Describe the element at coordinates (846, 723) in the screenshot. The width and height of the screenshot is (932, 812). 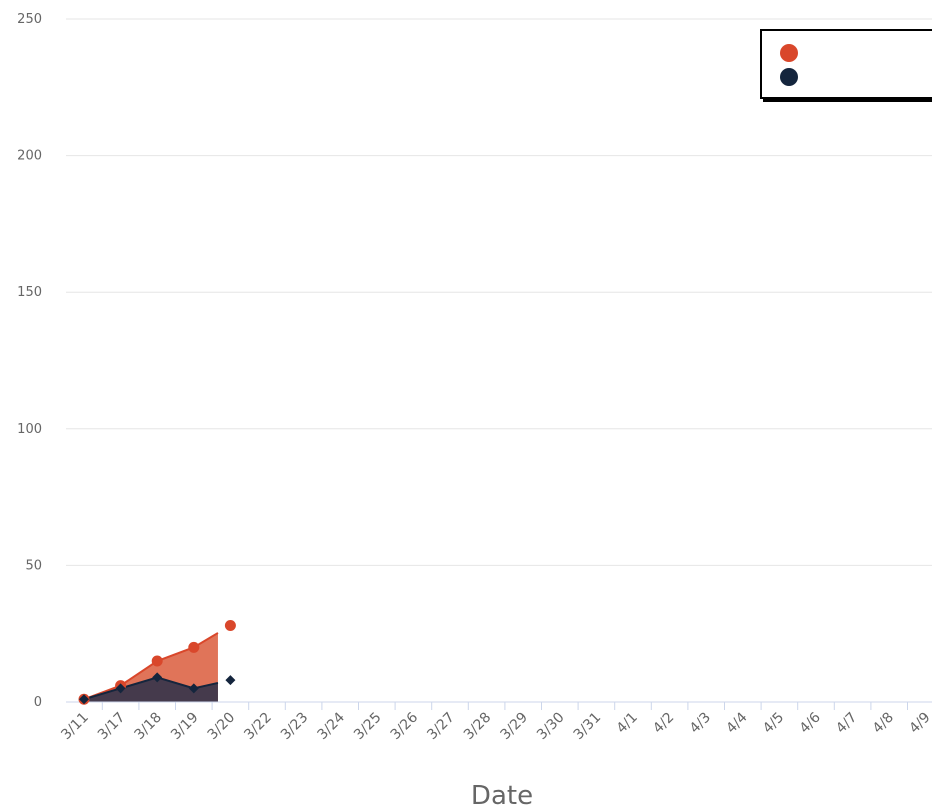
I see `x-tick-label: 4/7` at that location.